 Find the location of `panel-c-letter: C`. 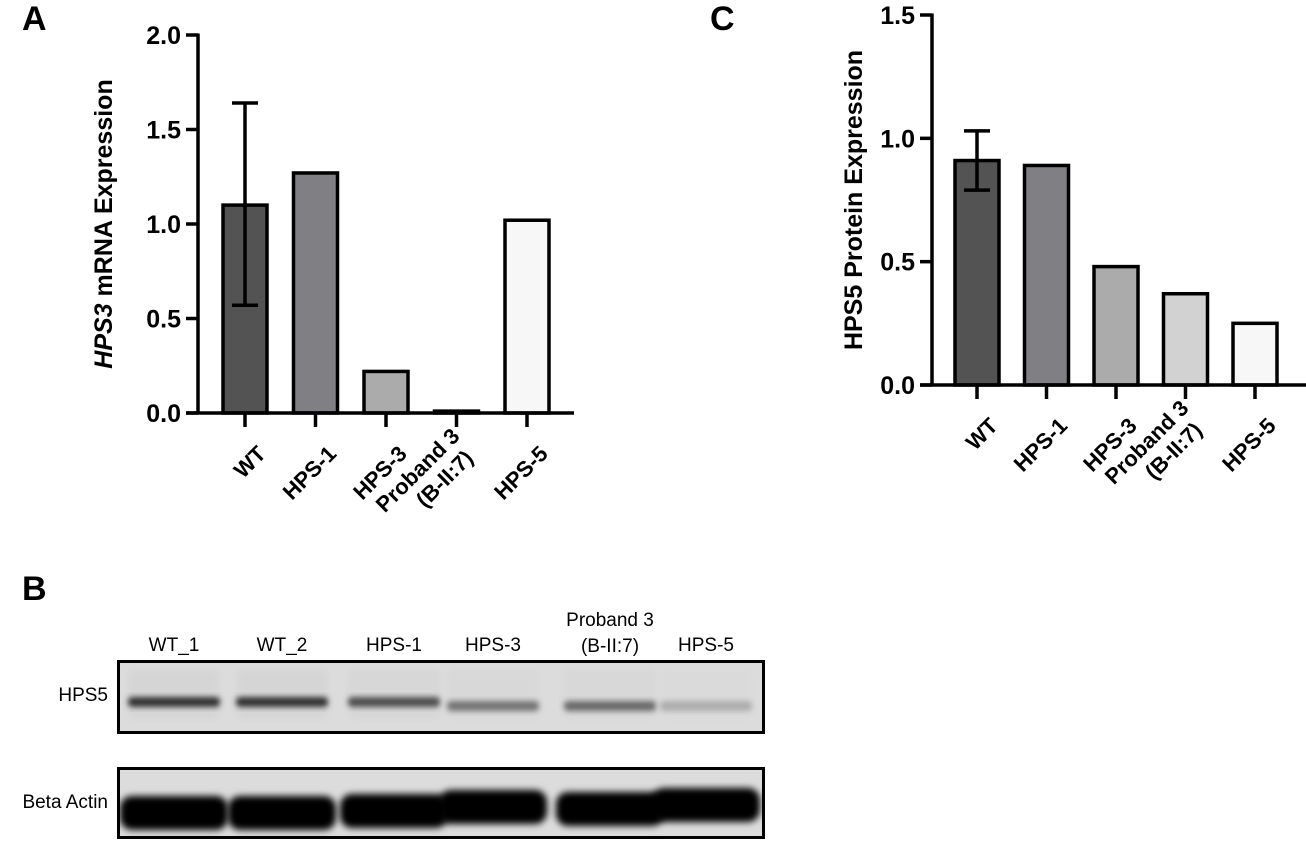

panel-c-letter: C is located at coordinates (722, 19).